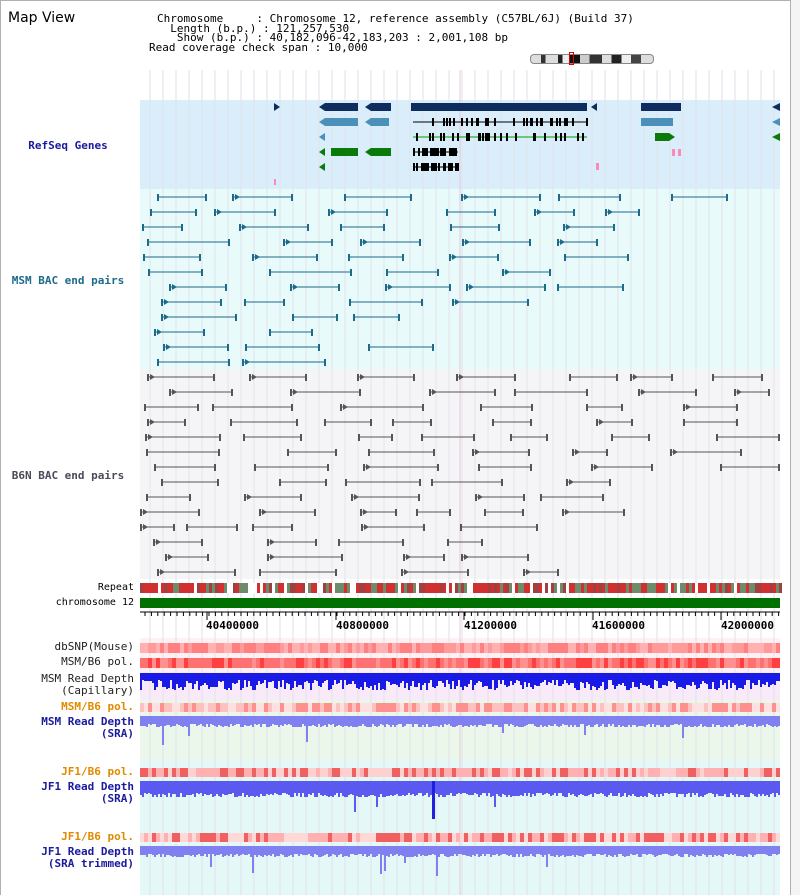  I want to click on right-scroll-strip, so click(795, 447).